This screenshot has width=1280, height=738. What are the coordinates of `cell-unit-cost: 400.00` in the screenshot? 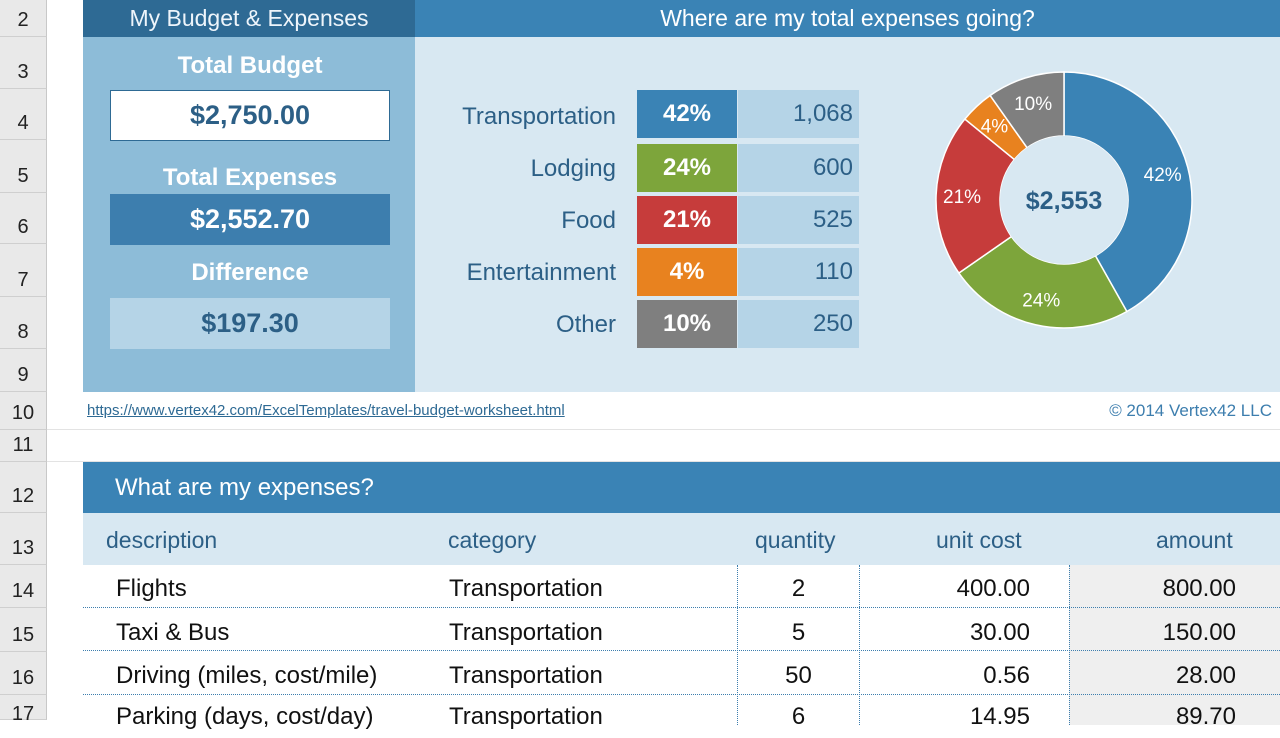 It's located at (993, 588).